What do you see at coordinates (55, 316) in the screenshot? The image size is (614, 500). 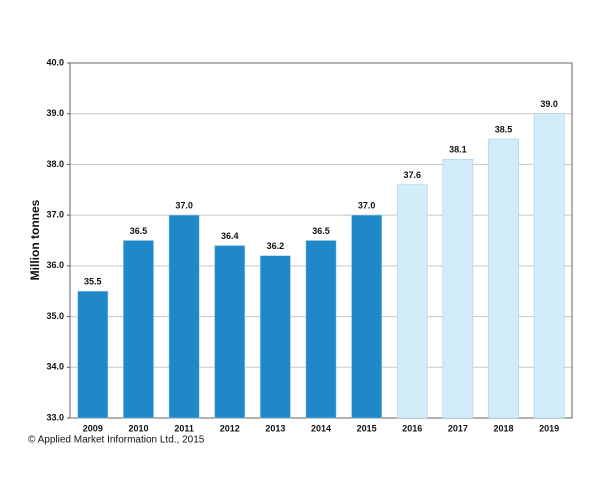 I see `y-tick-label: 35.0` at bounding box center [55, 316].